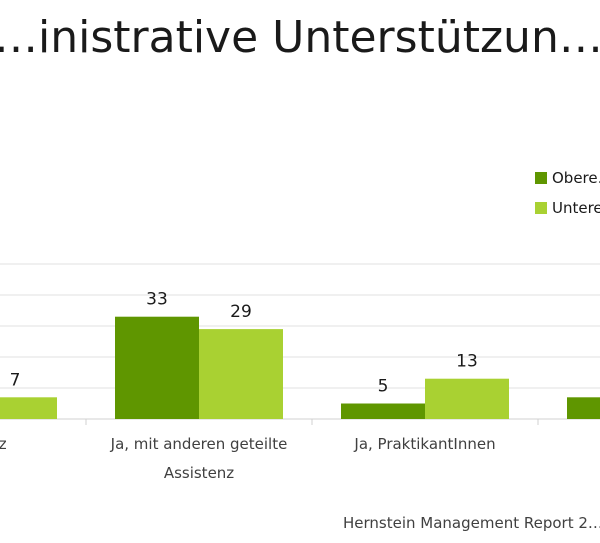  What do you see at coordinates (383, 387) in the screenshot?
I see `data-label: 5` at bounding box center [383, 387].